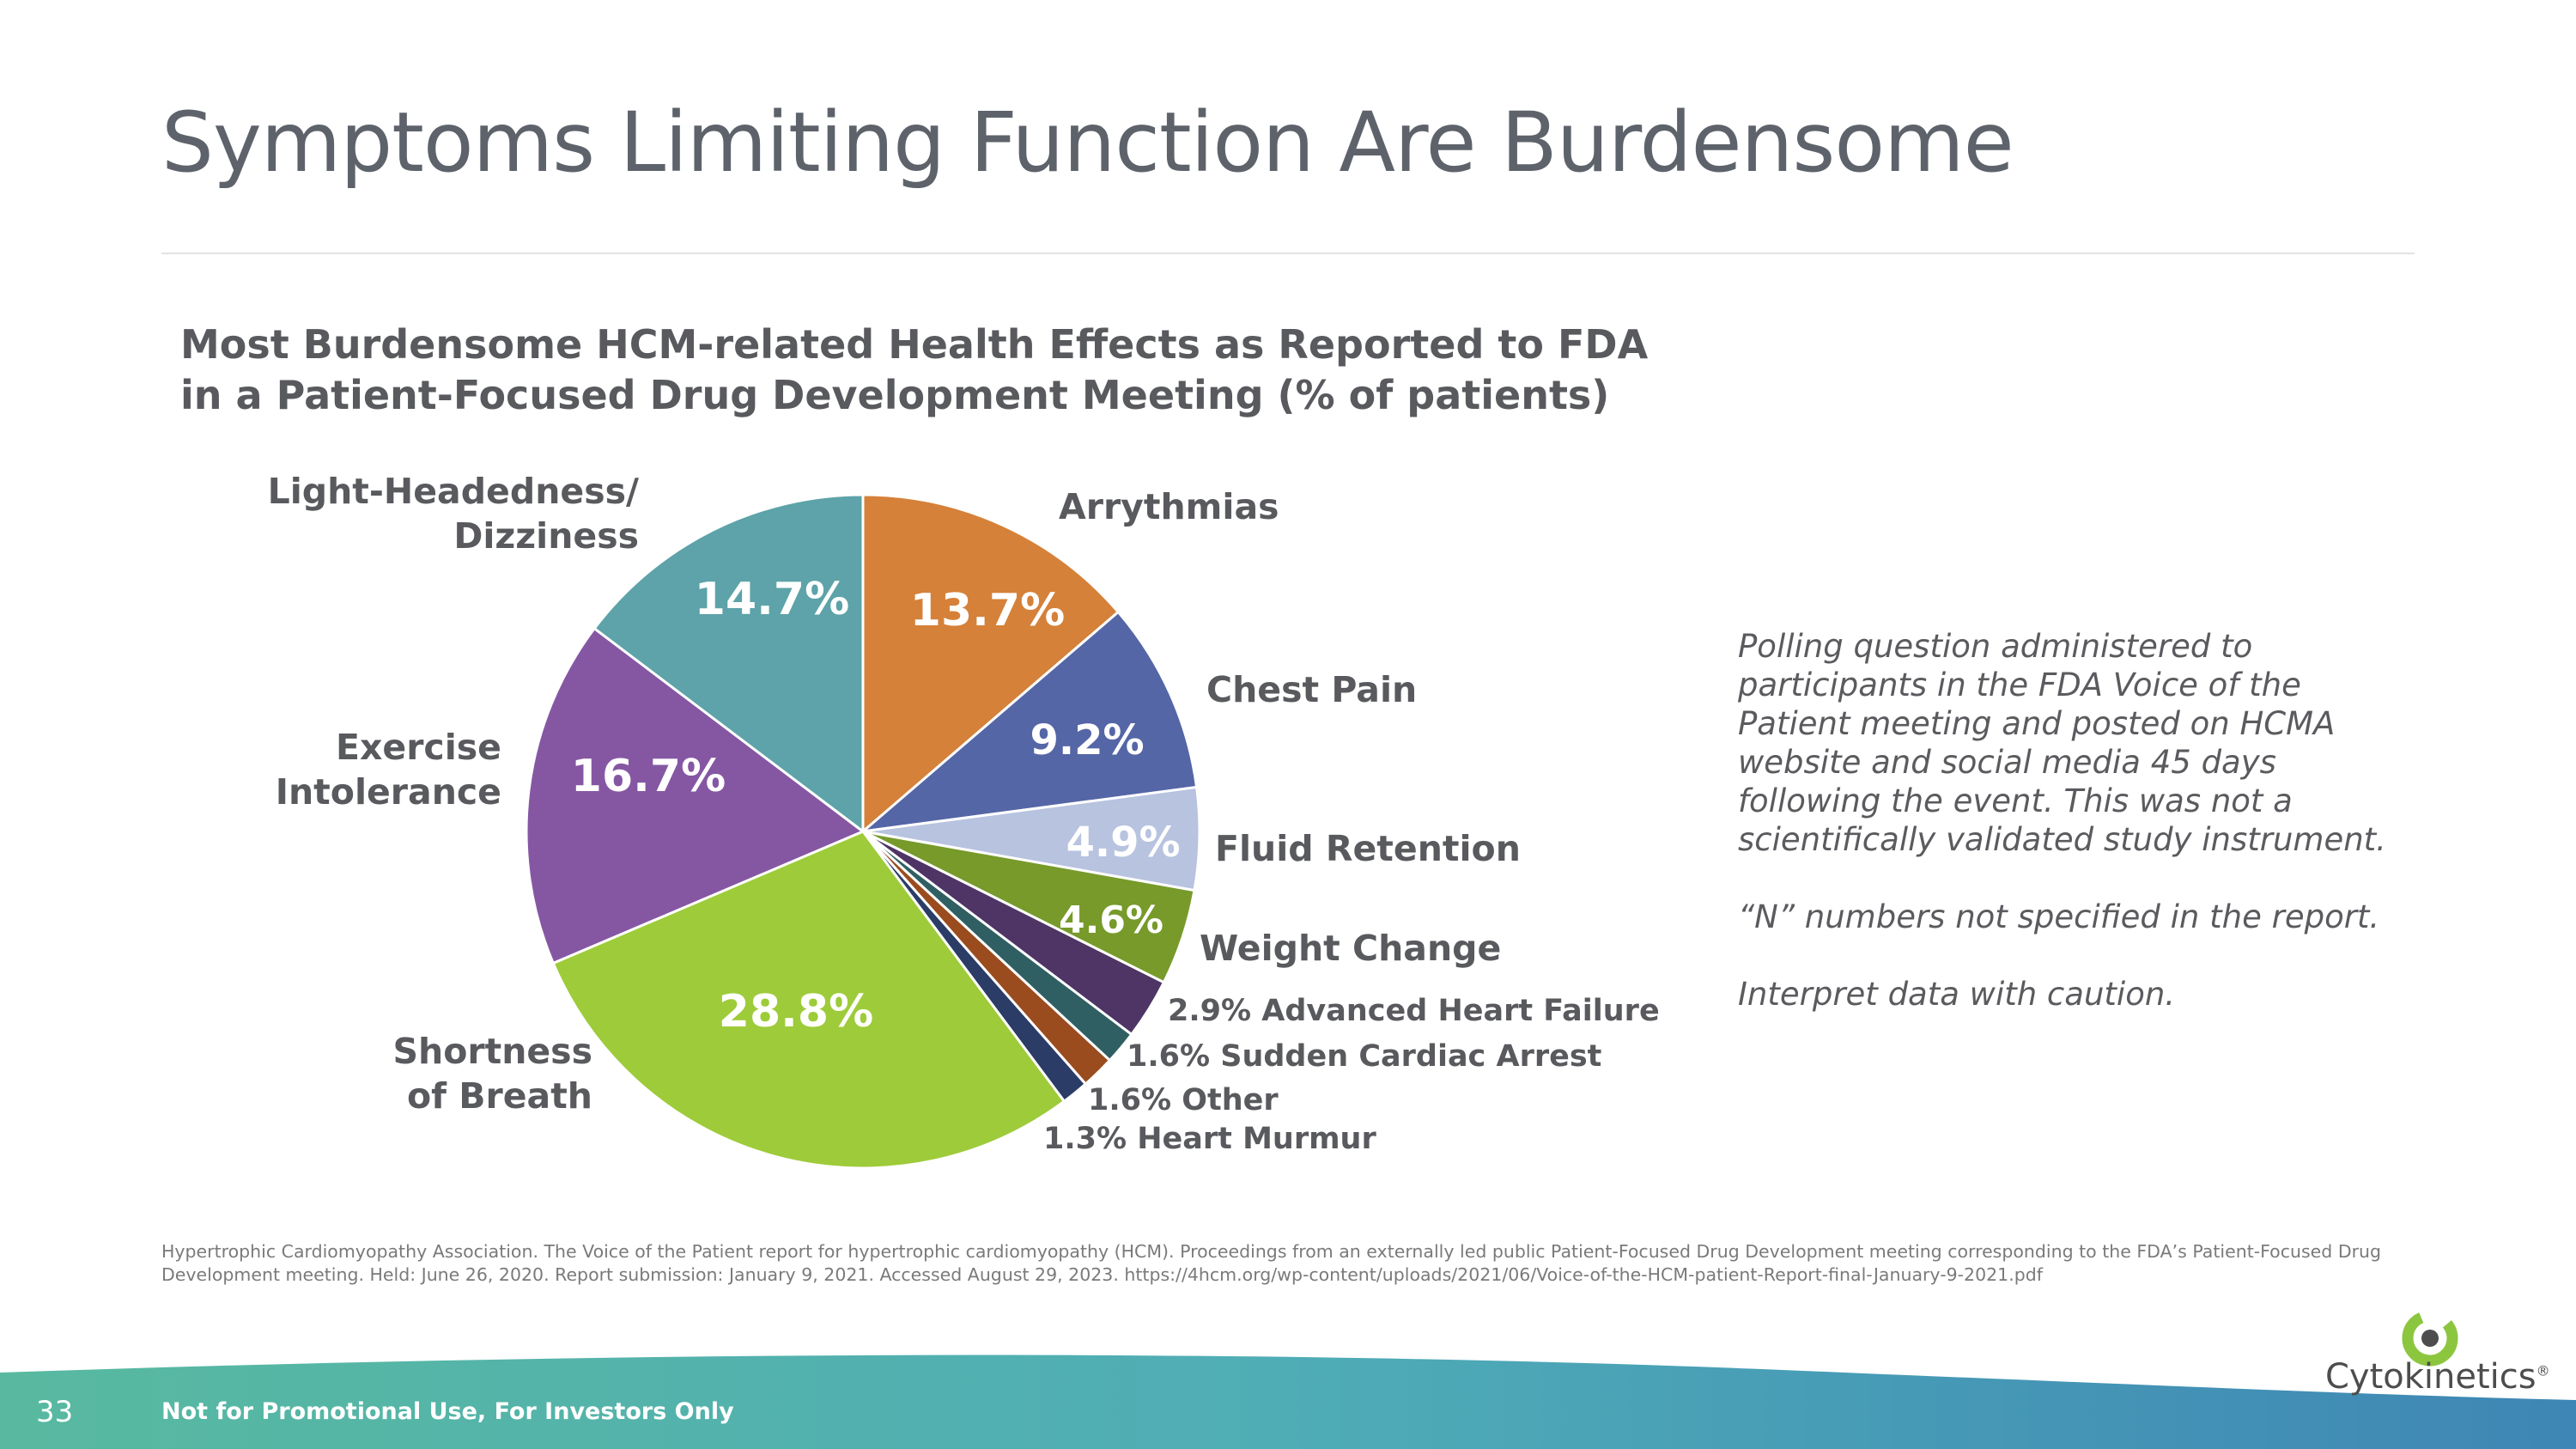  Describe the element at coordinates (1364, 1056) in the screenshot. I see `pie-category-label-sudden-cardiac-arrest: 1.6% Sudden Cardiac Arrest` at that location.